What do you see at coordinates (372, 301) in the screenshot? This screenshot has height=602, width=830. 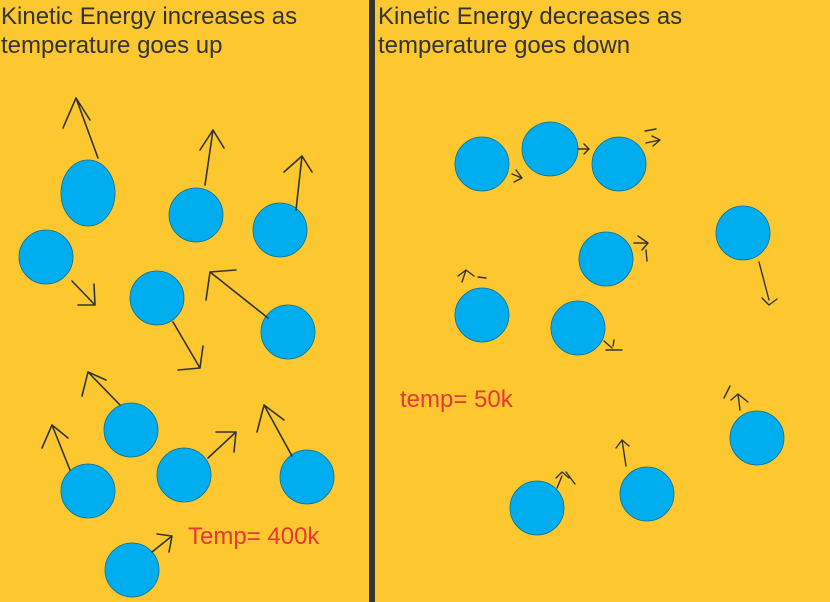 I see `panel-divider` at bounding box center [372, 301].